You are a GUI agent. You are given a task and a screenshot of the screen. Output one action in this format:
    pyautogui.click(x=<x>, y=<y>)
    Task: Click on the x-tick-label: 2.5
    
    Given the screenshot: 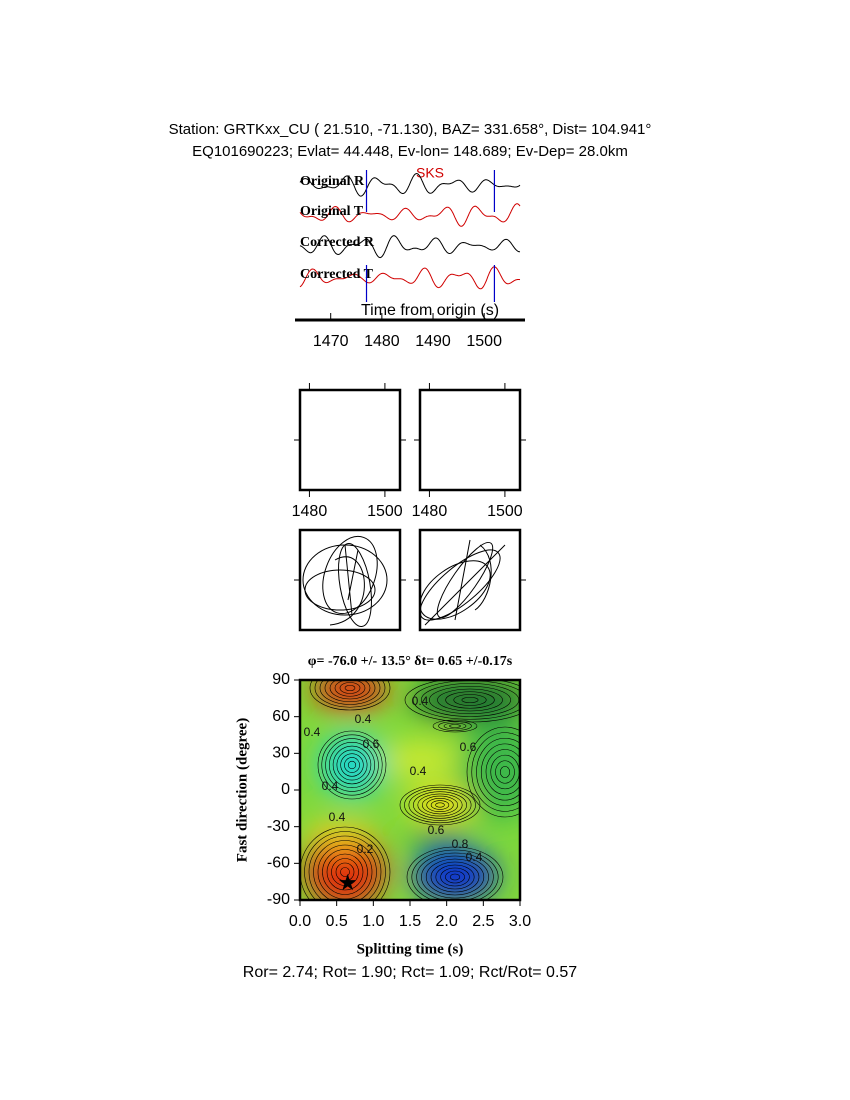 What is the action you would take?
    pyautogui.click(x=483, y=921)
    